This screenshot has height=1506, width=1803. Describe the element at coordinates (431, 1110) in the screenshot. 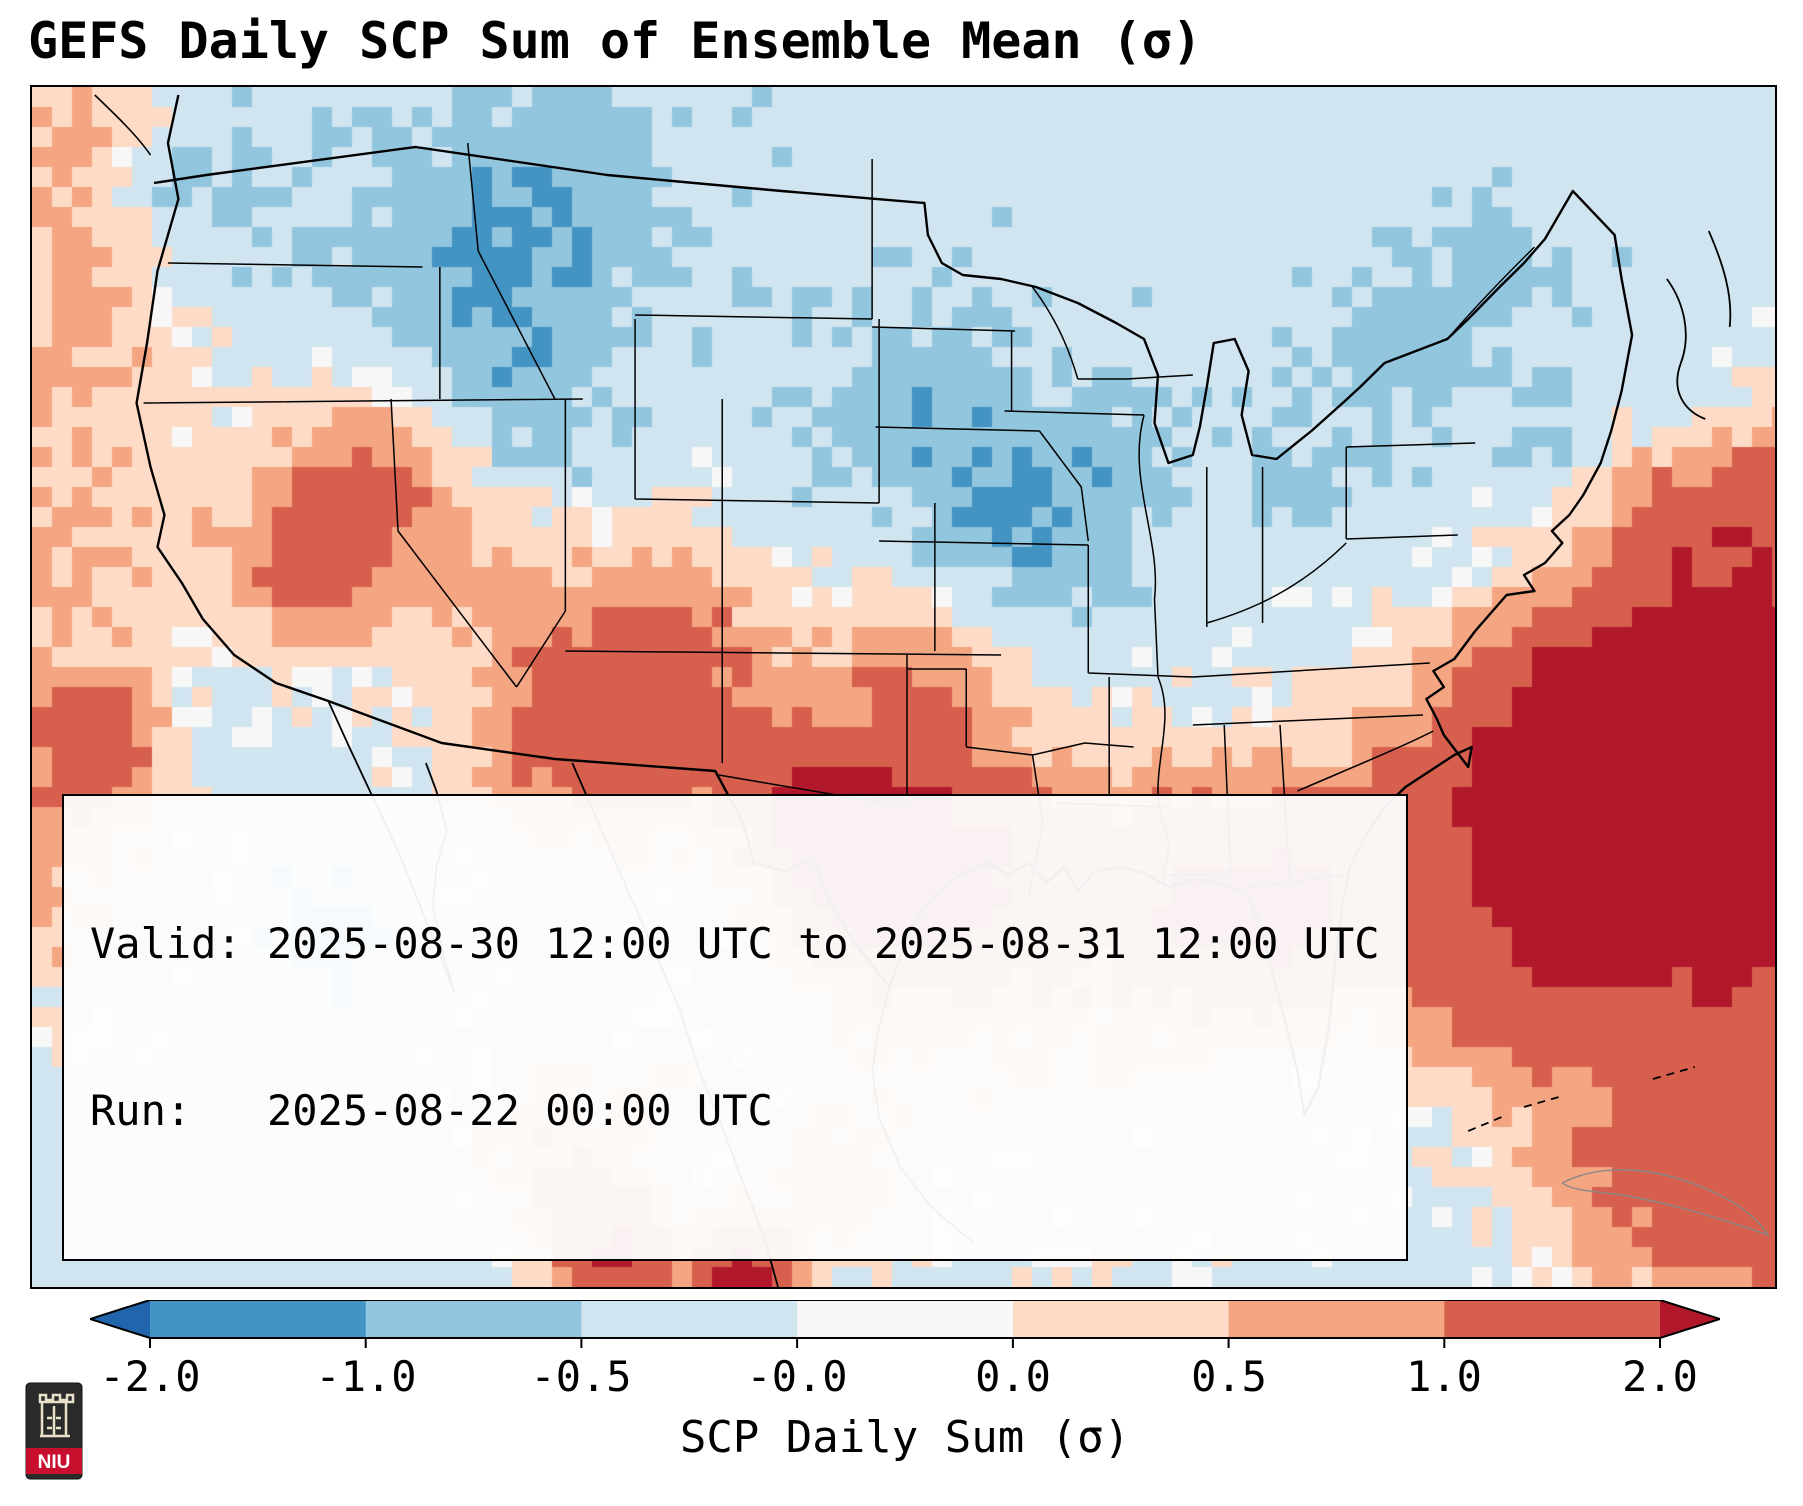

I see `run-time-text: Run: 2025-08-22 00:00 UTC` at that location.